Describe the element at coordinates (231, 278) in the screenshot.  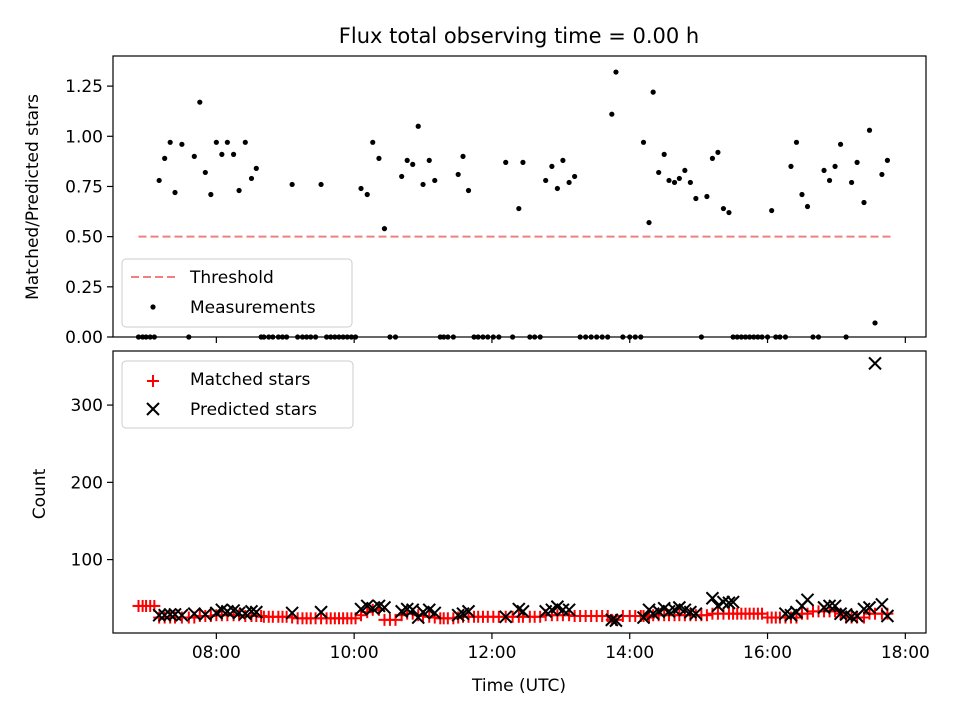
I see `legend-threshold-label: Threshold` at that location.